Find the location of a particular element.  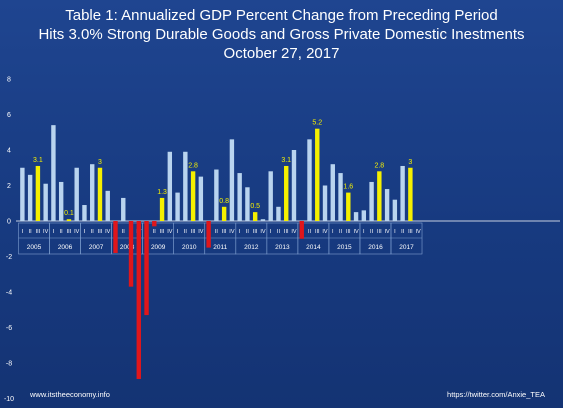

year-label: 2006 is located at coordinates (65, 247).